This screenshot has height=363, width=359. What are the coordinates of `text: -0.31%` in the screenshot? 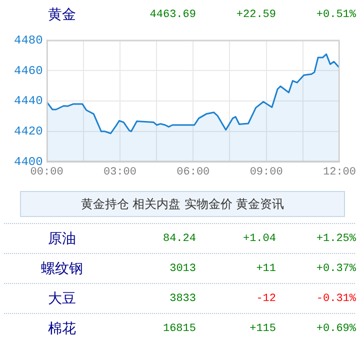 It's located at (335, 298).